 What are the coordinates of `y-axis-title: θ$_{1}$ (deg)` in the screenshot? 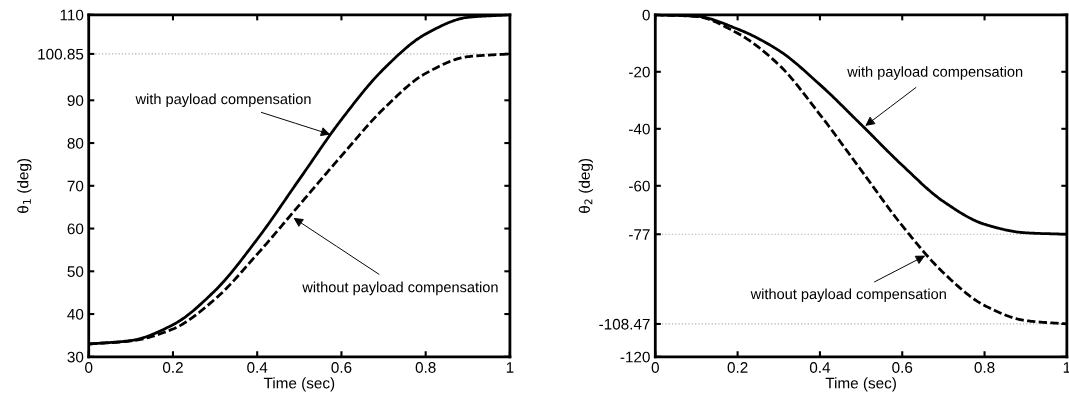 It's located at (24, 185).